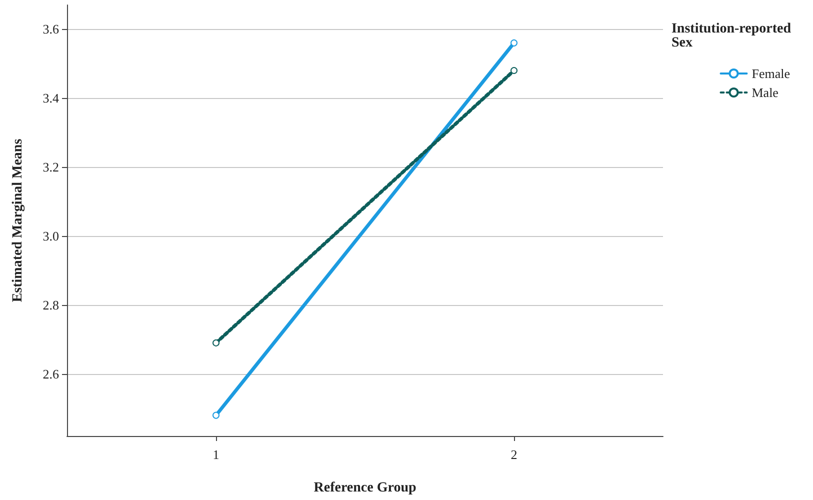 This screenshot has width=813, height=500. Describe the element at coordinates (50, 304) in the screenshot. I see `y-tick-label: 2.8` at that location.